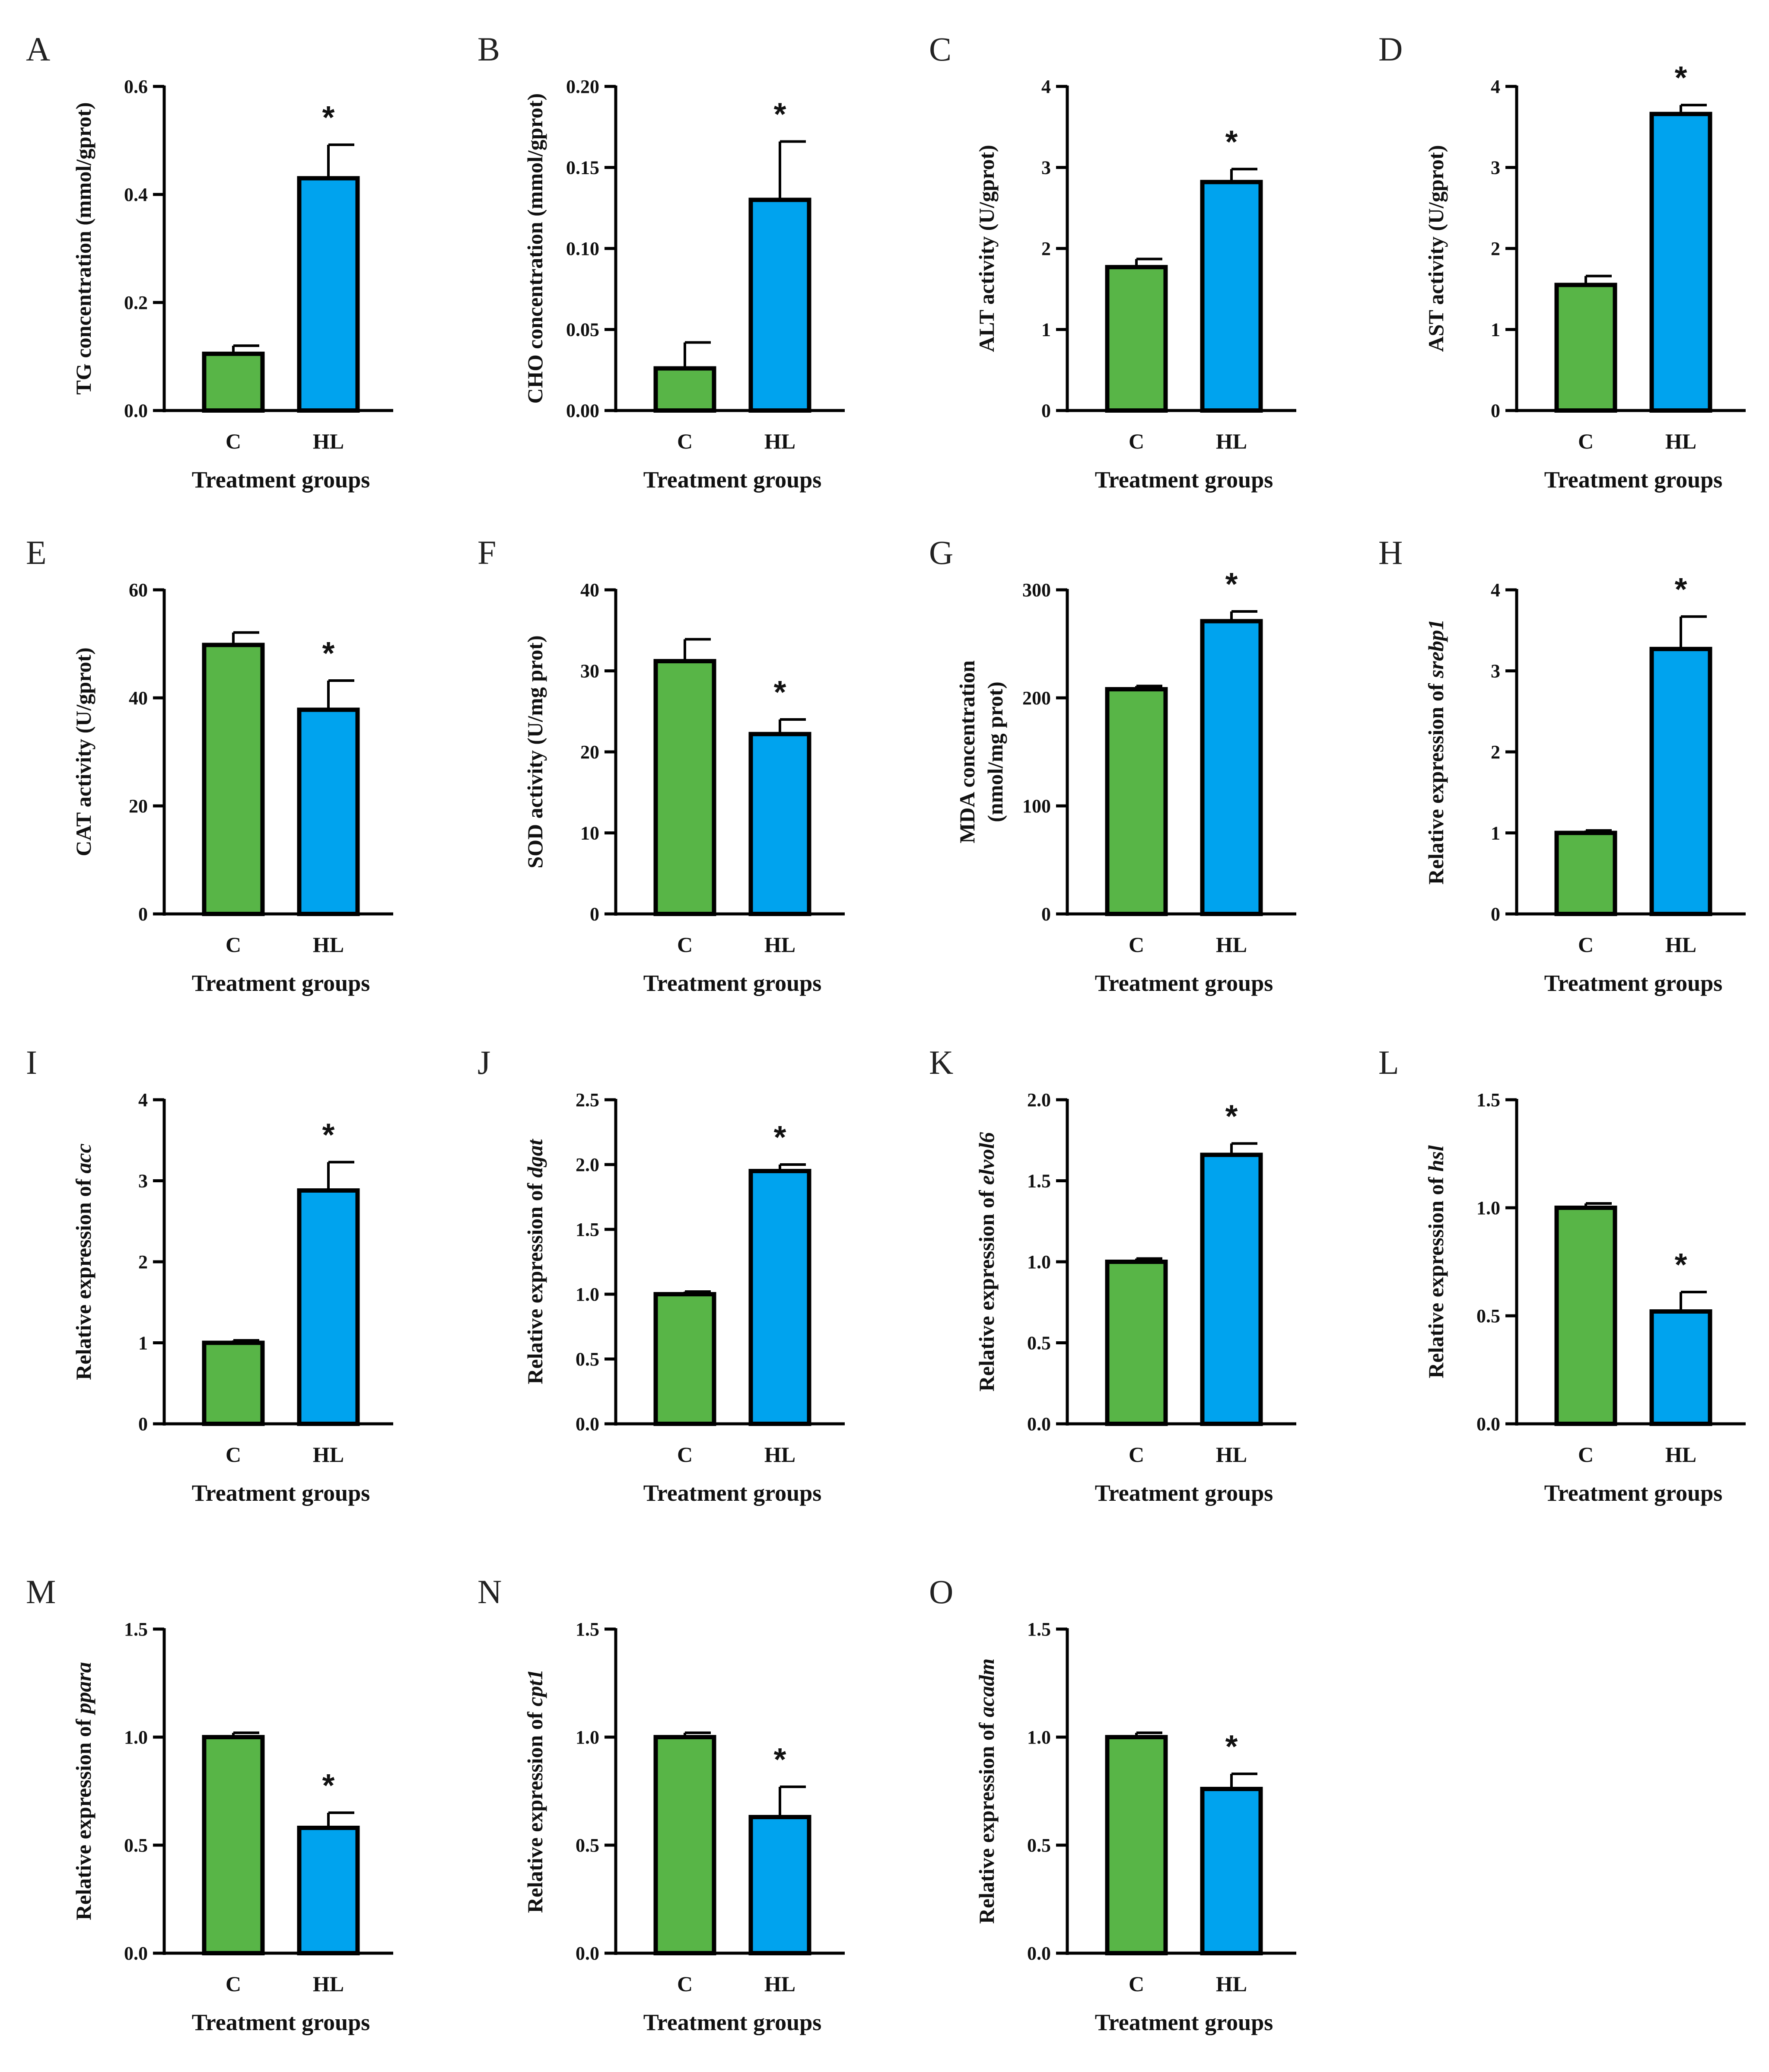  What do you see at coordinates (328, 294) in the screenshot?
I see `chart-a-bar-hl` at bounding box center [328, 294].